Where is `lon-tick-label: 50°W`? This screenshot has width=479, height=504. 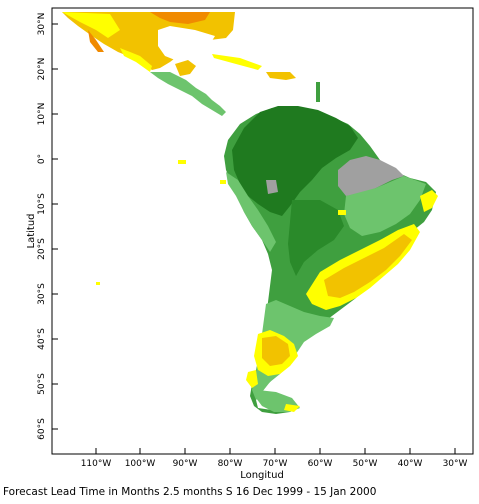 lon-tick-label: 50°W is located at coordinates (365, 464).